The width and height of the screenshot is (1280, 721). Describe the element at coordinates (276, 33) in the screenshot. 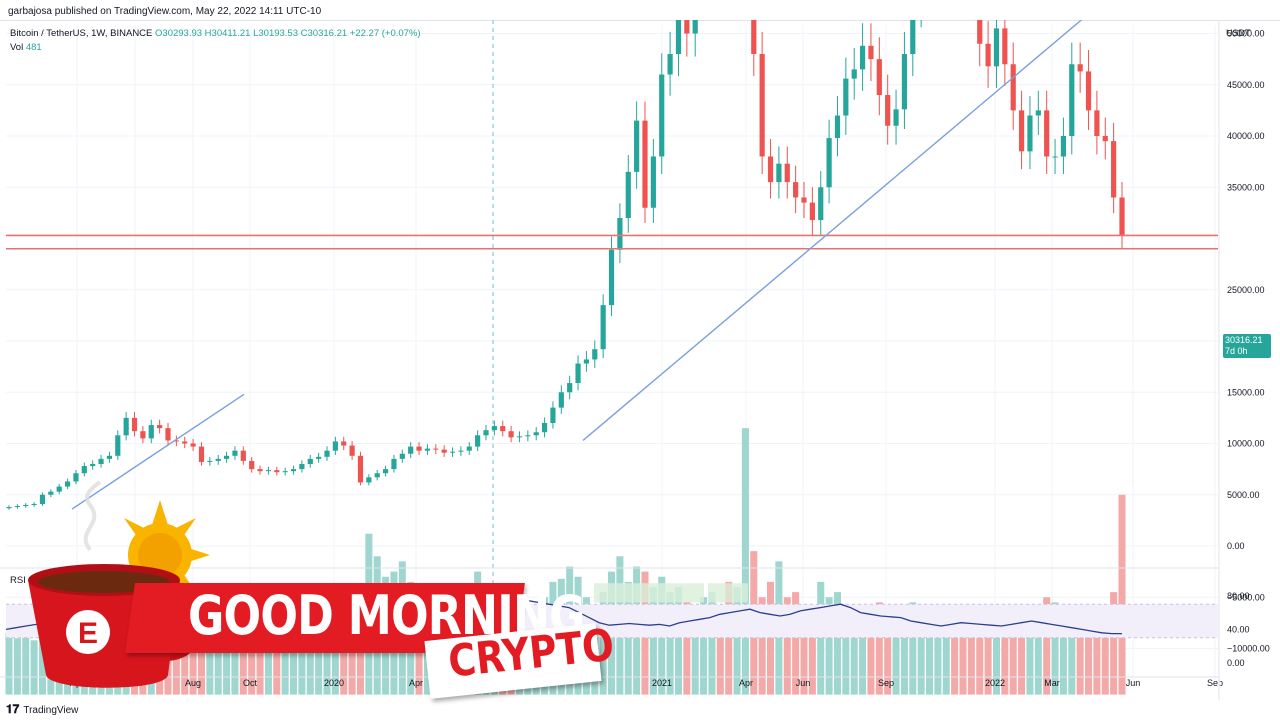

I see `low-value: L30193.53` at that location.